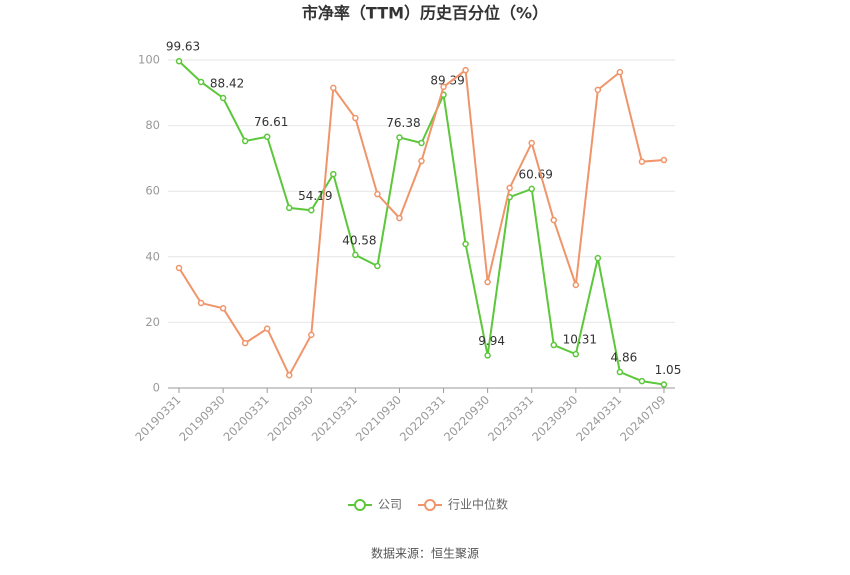  What do you see at coordinates (149, 60) in the screenshot?
I see `y-tick-label: 100` at bounding box center [149, 60].